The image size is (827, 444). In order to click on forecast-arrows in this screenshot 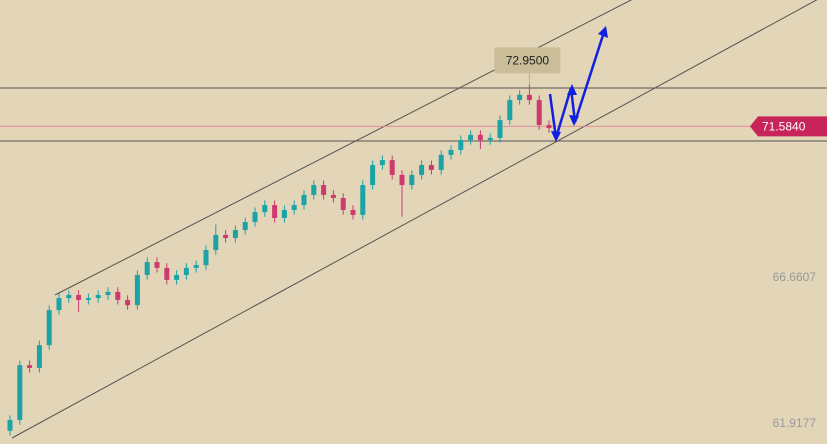, I will do `click(578, 84)`.